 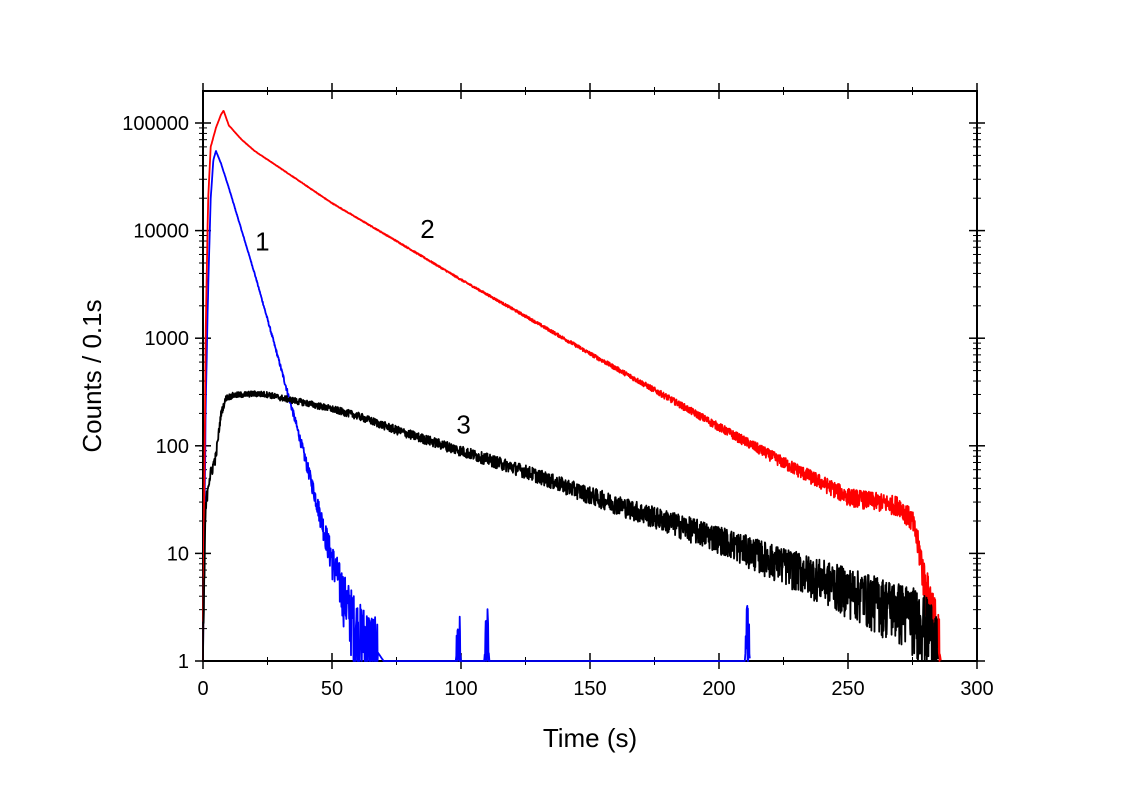 I want to click on y-tick-label: 1, so click(x=183, y=662).